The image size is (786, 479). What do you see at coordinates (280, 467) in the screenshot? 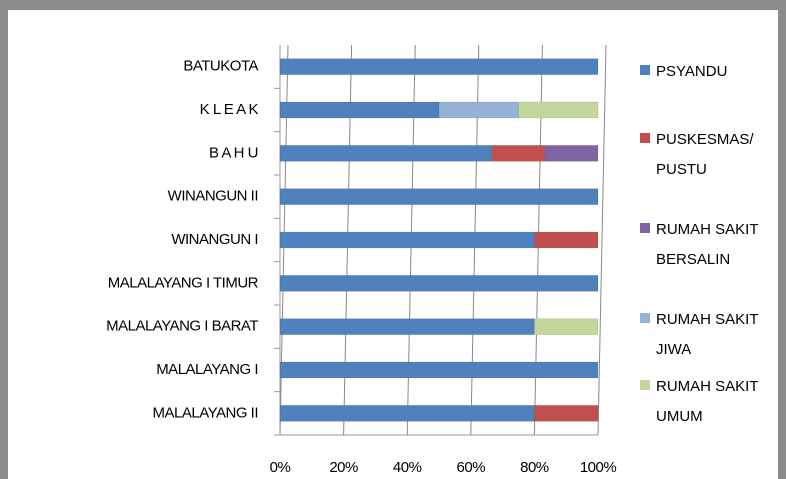
I see `x-tick-label: 0%` at bounding box center [280, 467].